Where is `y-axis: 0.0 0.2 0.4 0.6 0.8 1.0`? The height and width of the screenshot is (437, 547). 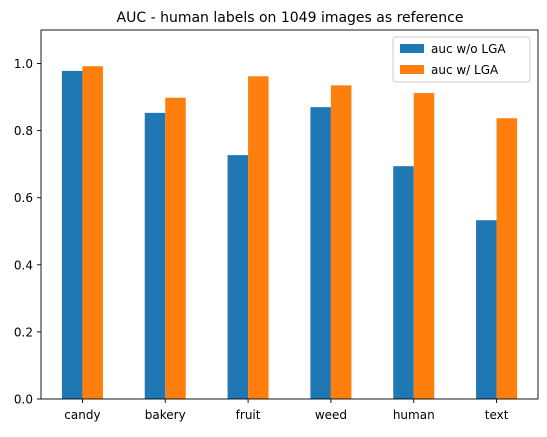 y-axis: 0.0 0.2 0.4 0.6 0.8 1.0 is located at coordinates (27, 232).